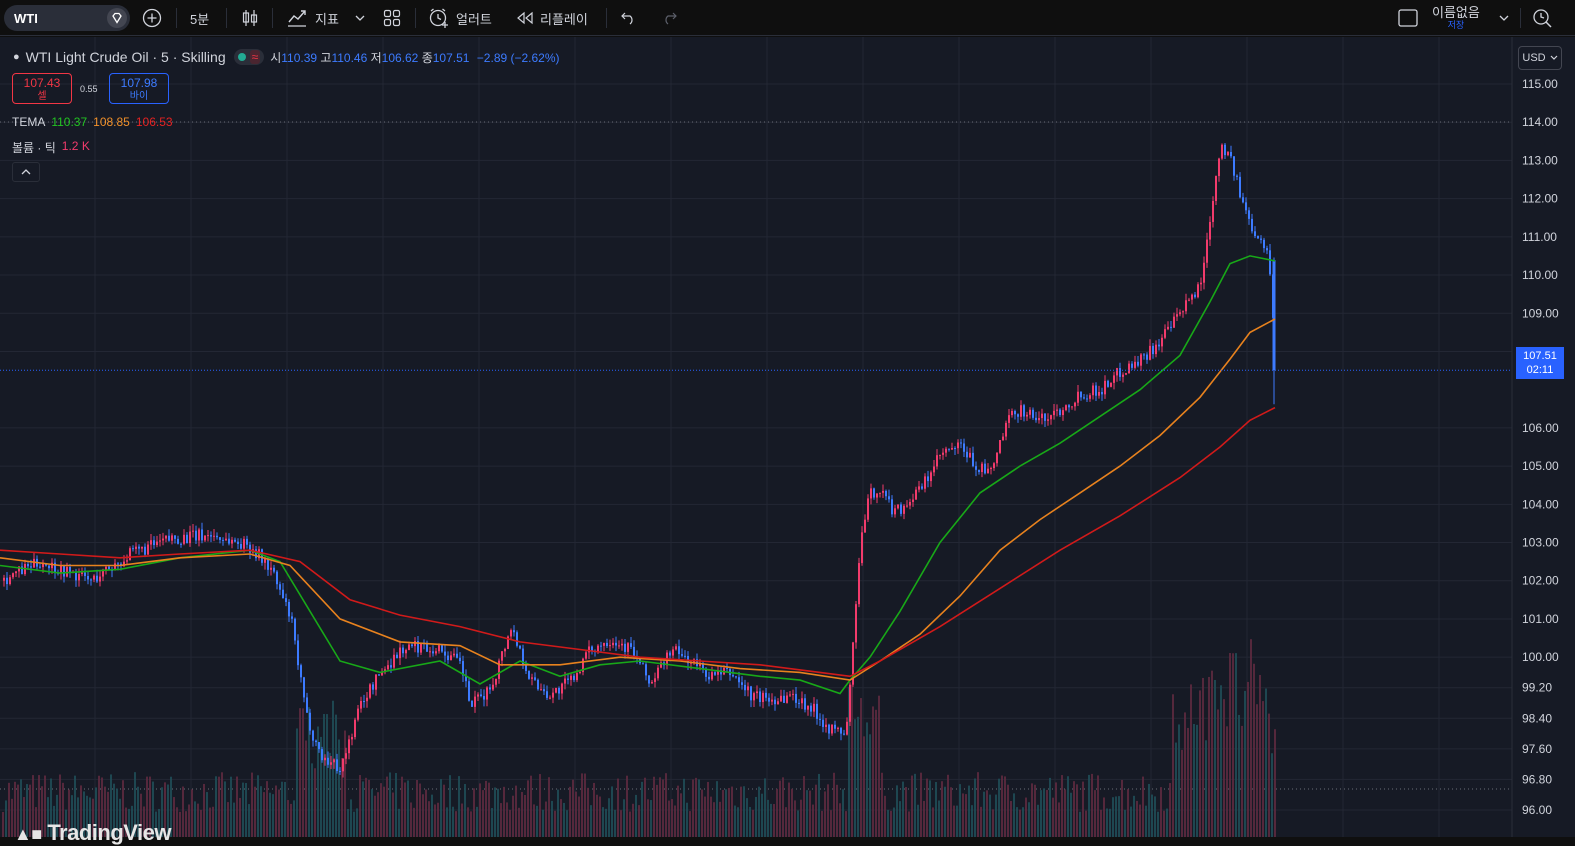 This screenshot has width=1575, height=846. I want to click on collapse-legend-button, so click(26, 172).